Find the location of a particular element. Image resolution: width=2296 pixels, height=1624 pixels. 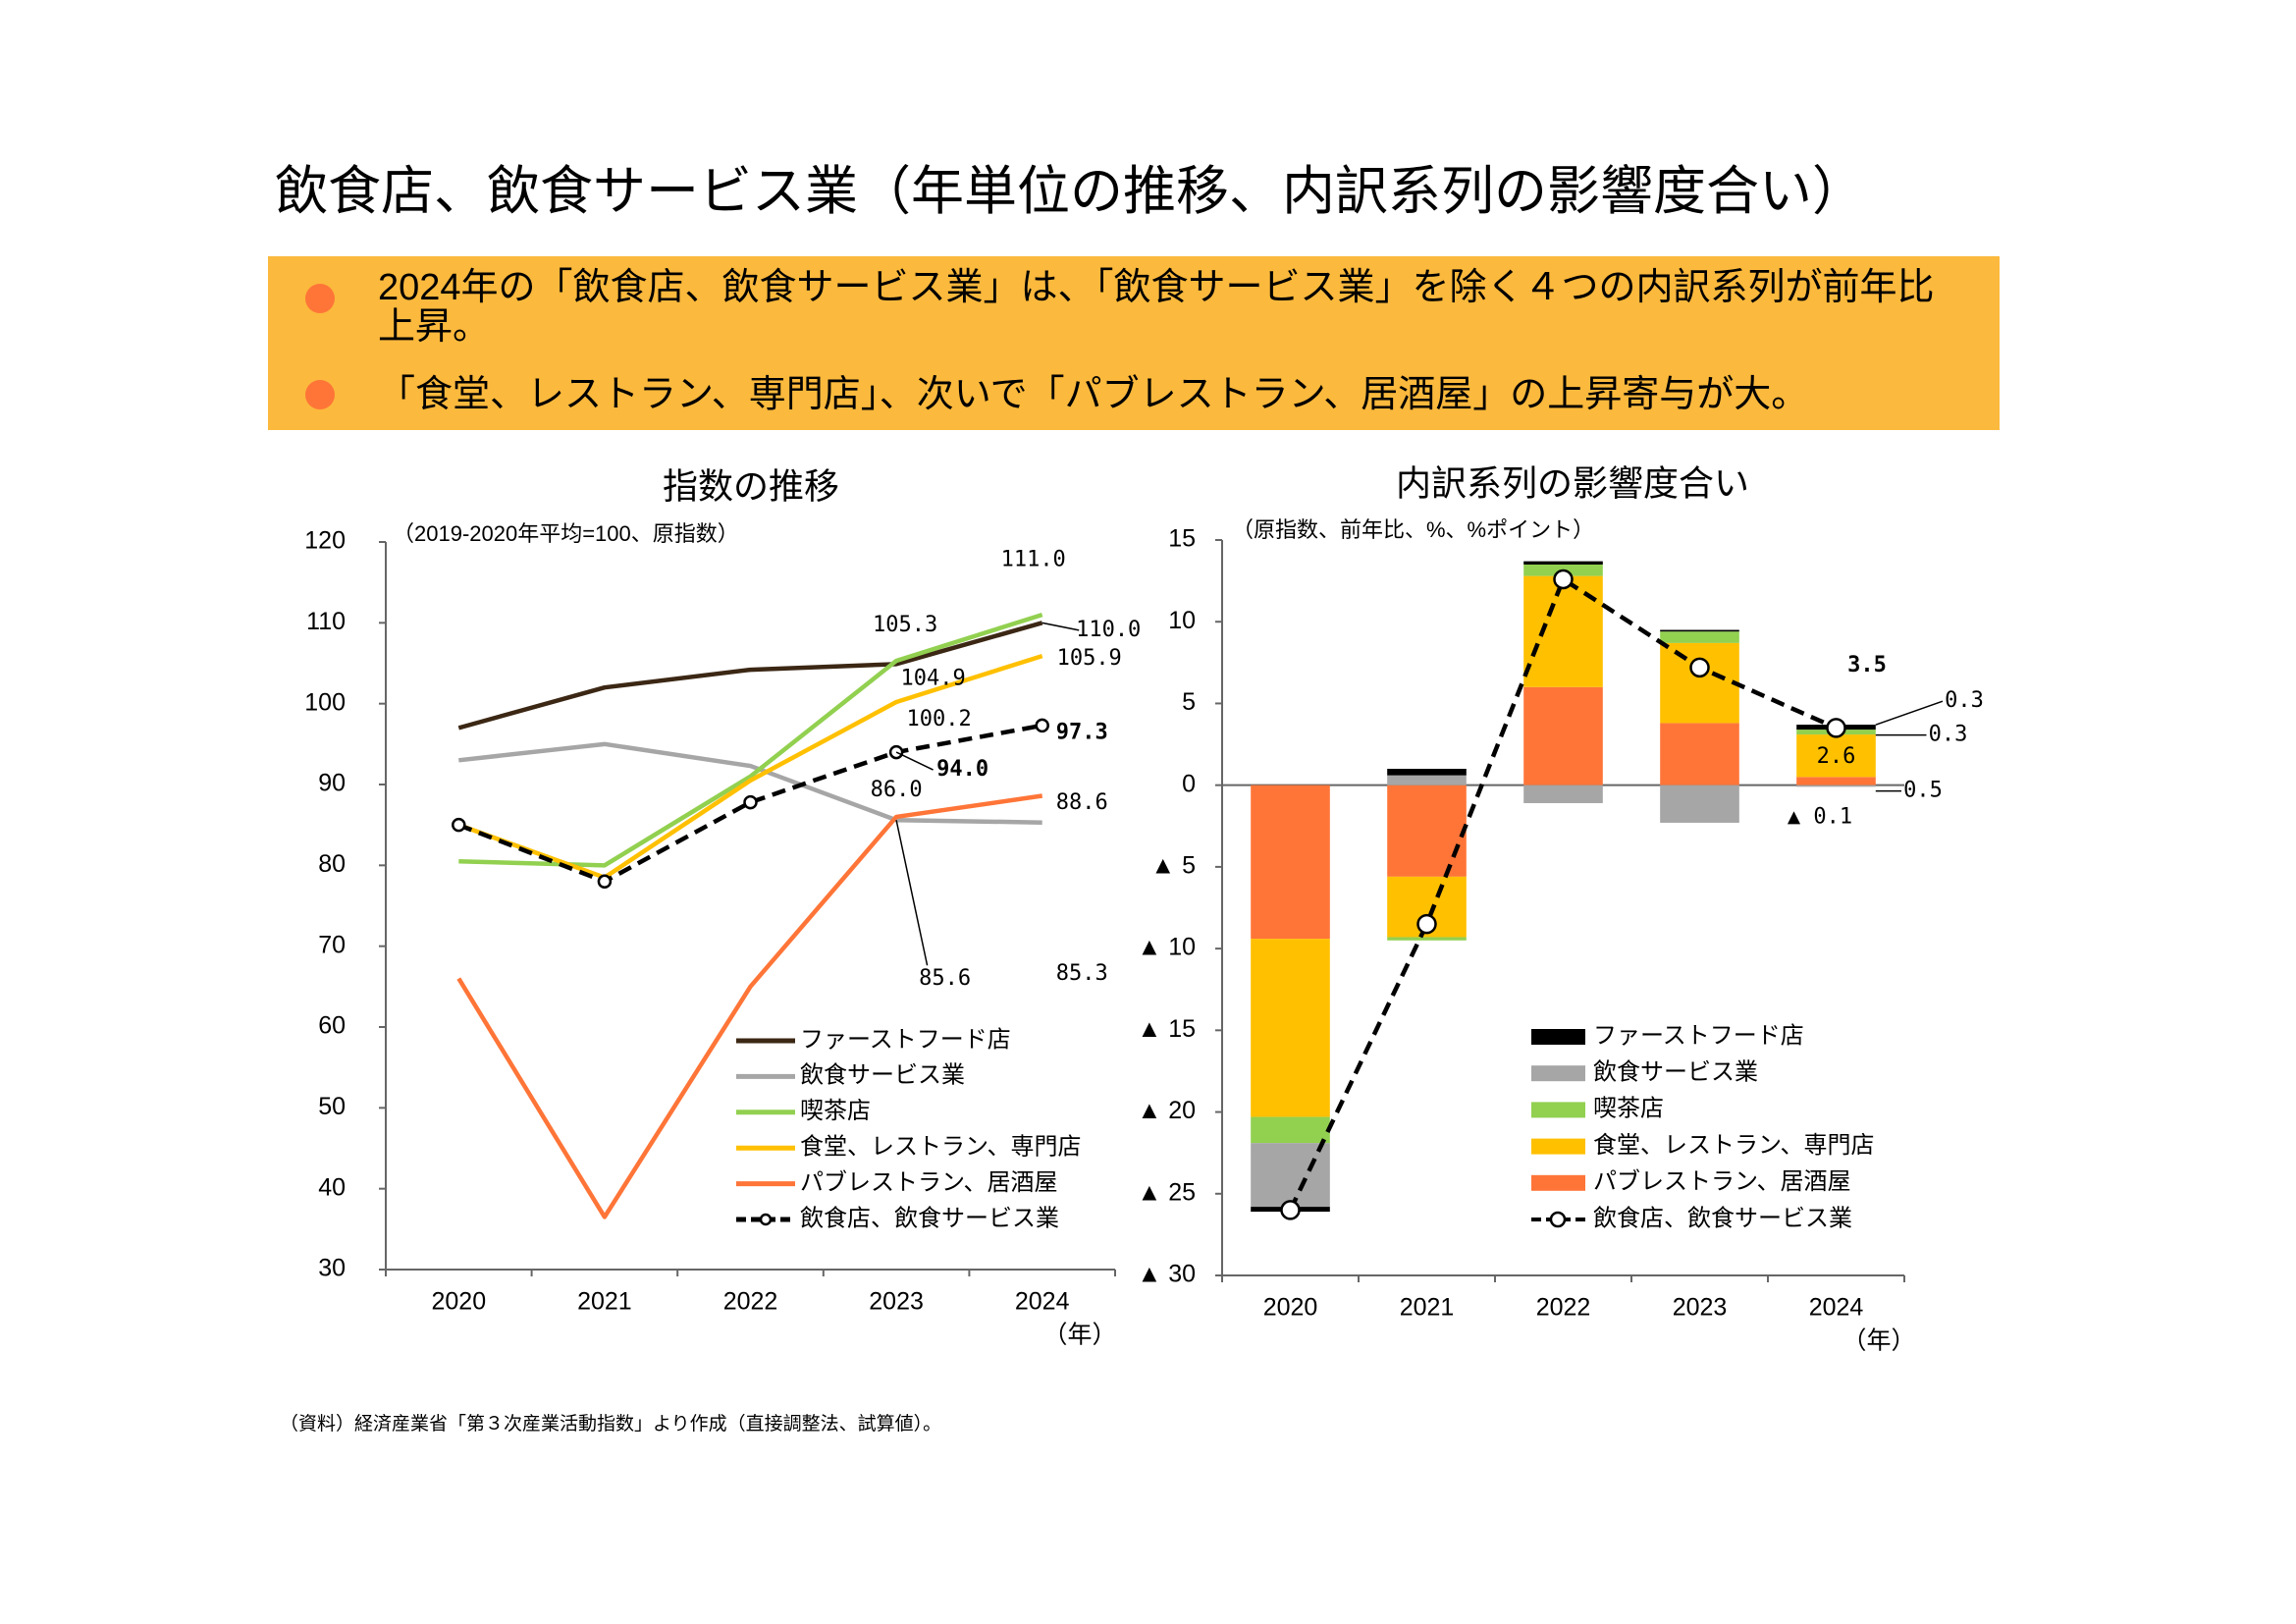

chart-subtitle: （原指数、前年比、%、%ポイント） is located at coordinates (1413, 529).